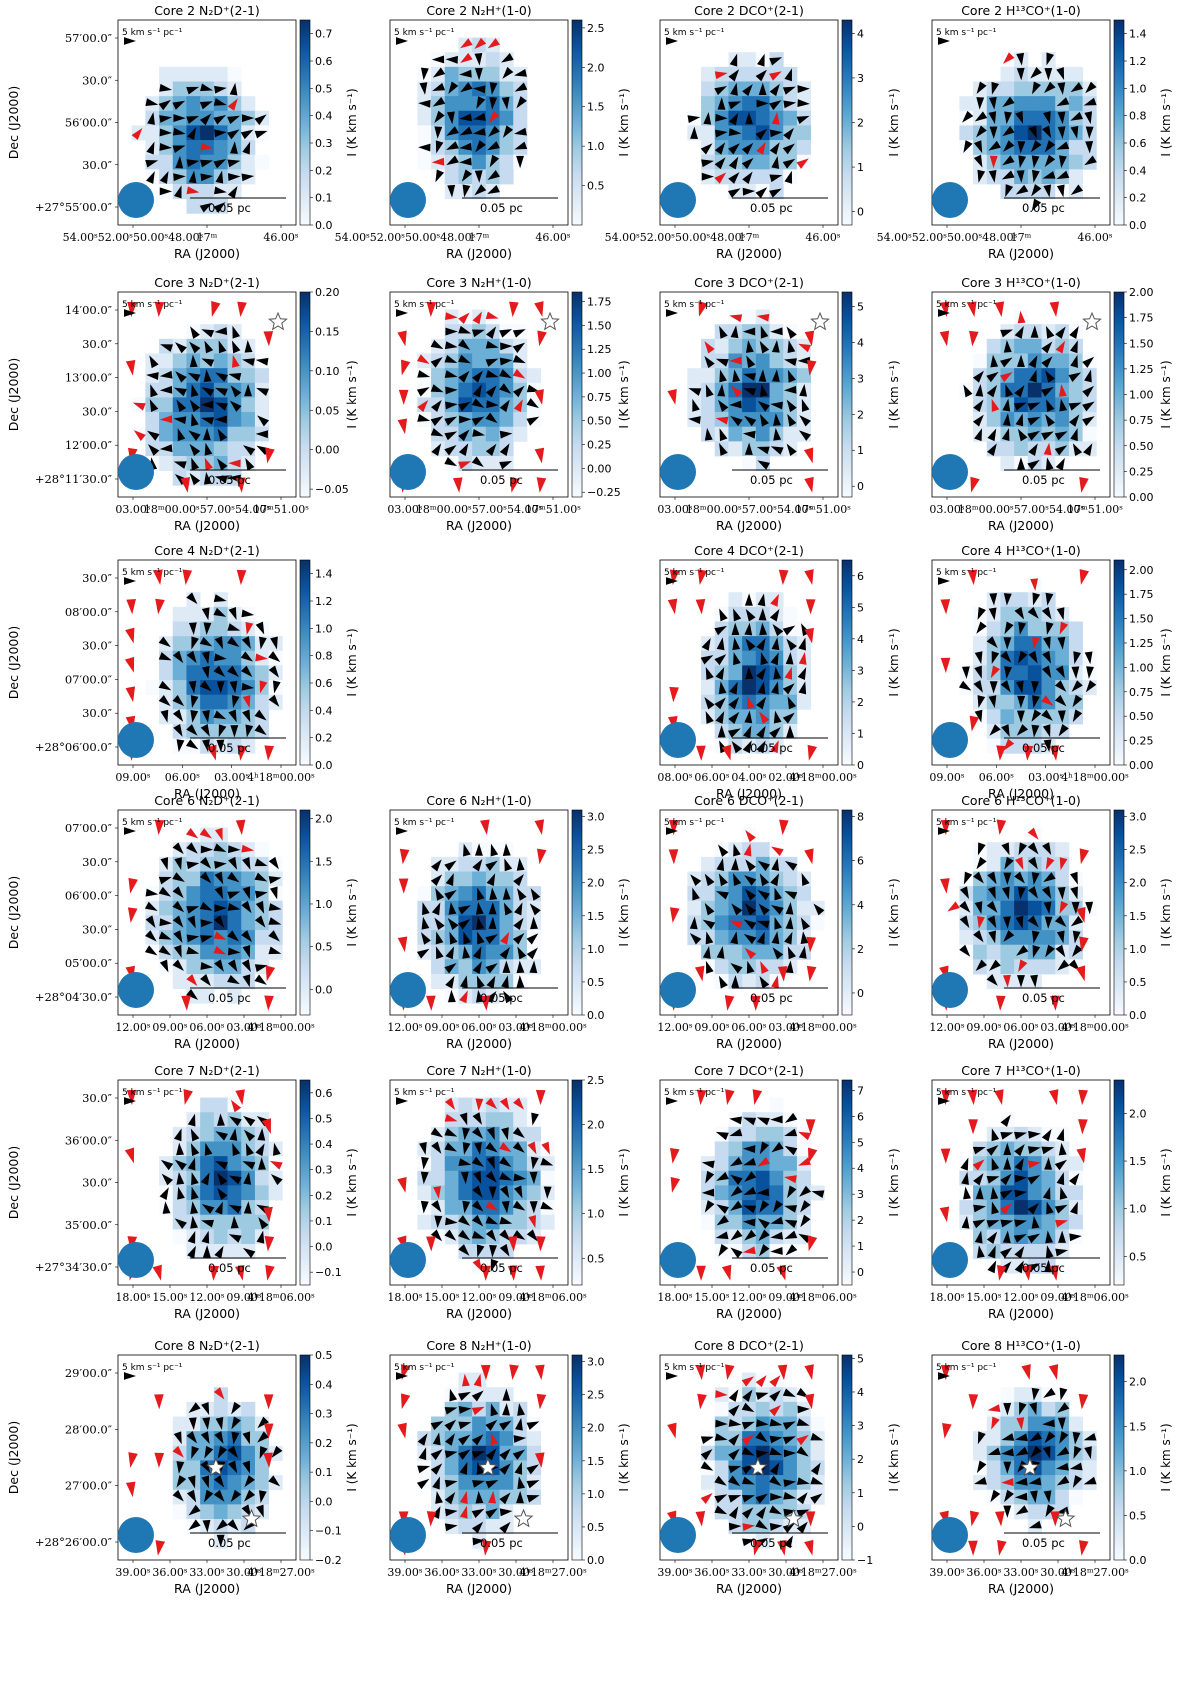 The image size is (1200, 1700). What do you see at coordinates (596, 67) in the screenshot?
I see `colorbar-tick-label: 2.0` at bounding box center [596, 67].